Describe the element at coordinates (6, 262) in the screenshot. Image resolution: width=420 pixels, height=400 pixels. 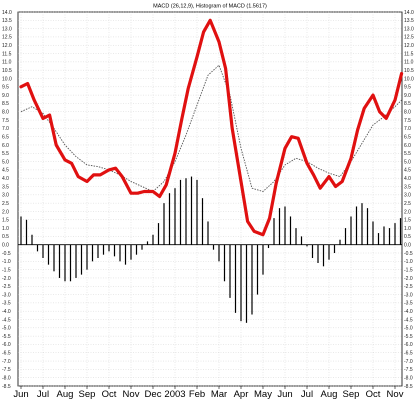
I see `y-tick-label-left: -1.0` at that location.